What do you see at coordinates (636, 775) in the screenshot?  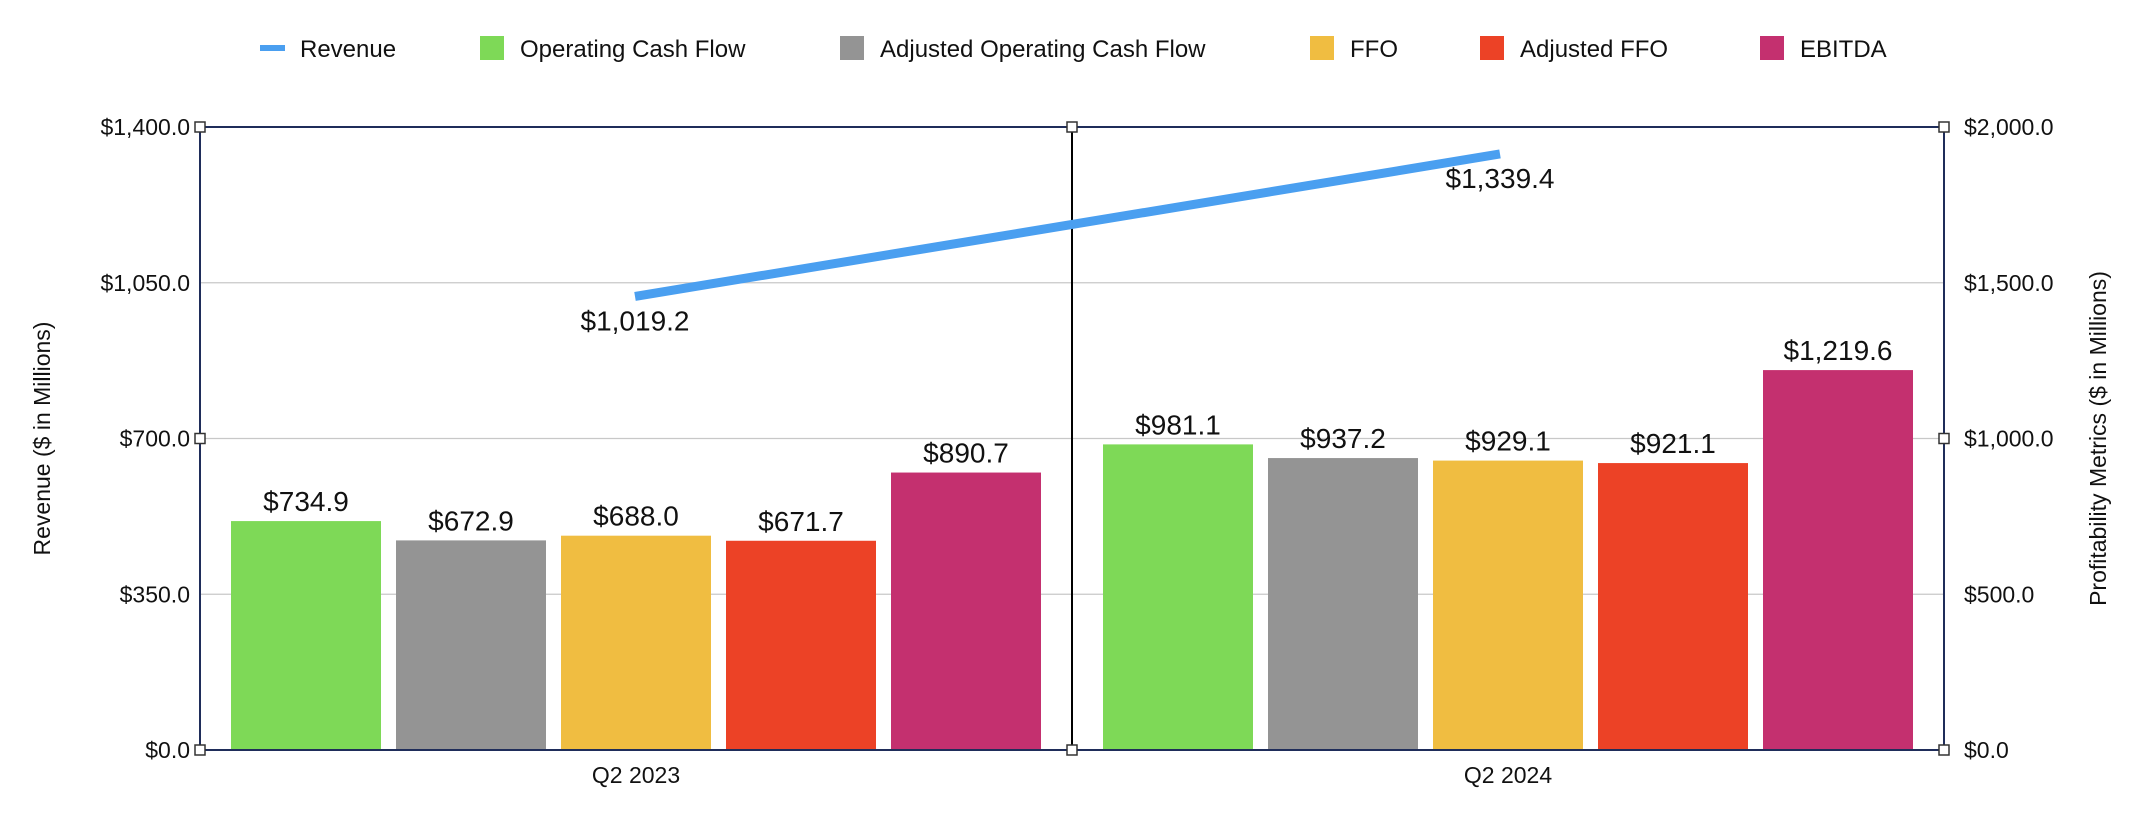 I see `category-label: Q2 2023` at bounding box center [636, 775].